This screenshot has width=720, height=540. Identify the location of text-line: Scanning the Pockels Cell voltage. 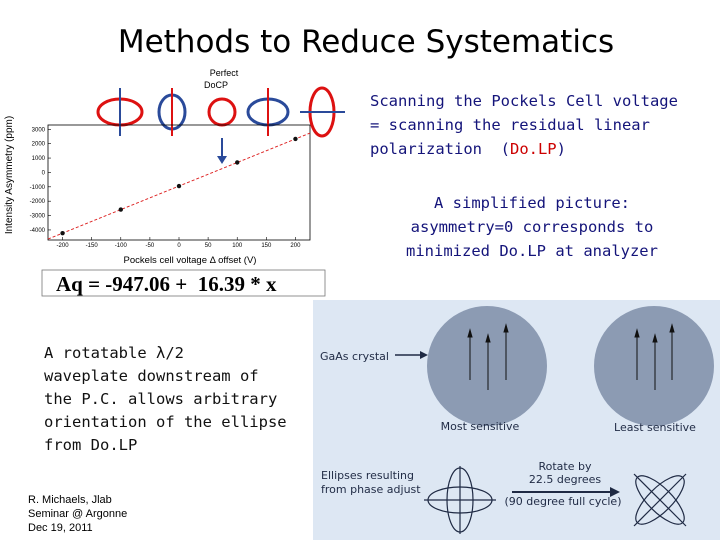
(524, 101).